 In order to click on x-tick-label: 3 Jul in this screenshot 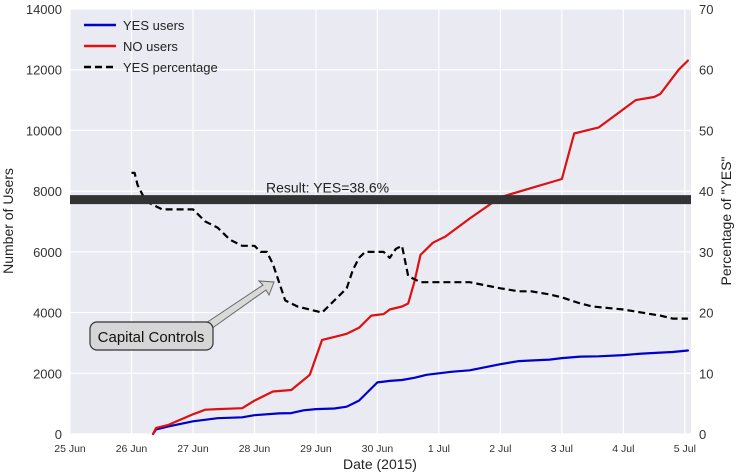, I will do `click(562, 449)`.